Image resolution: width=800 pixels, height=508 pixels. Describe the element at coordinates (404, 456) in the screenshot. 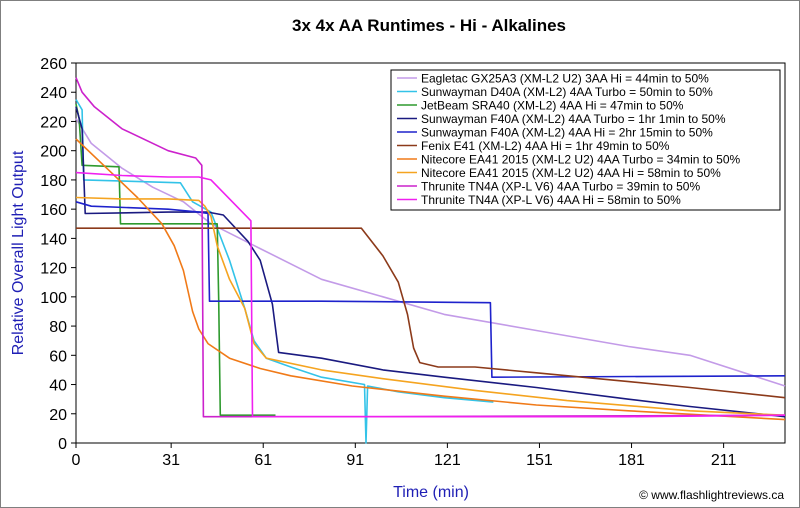

I see `x-axis-ticks: 0 31 61 91 121 151 181 211` at that location.